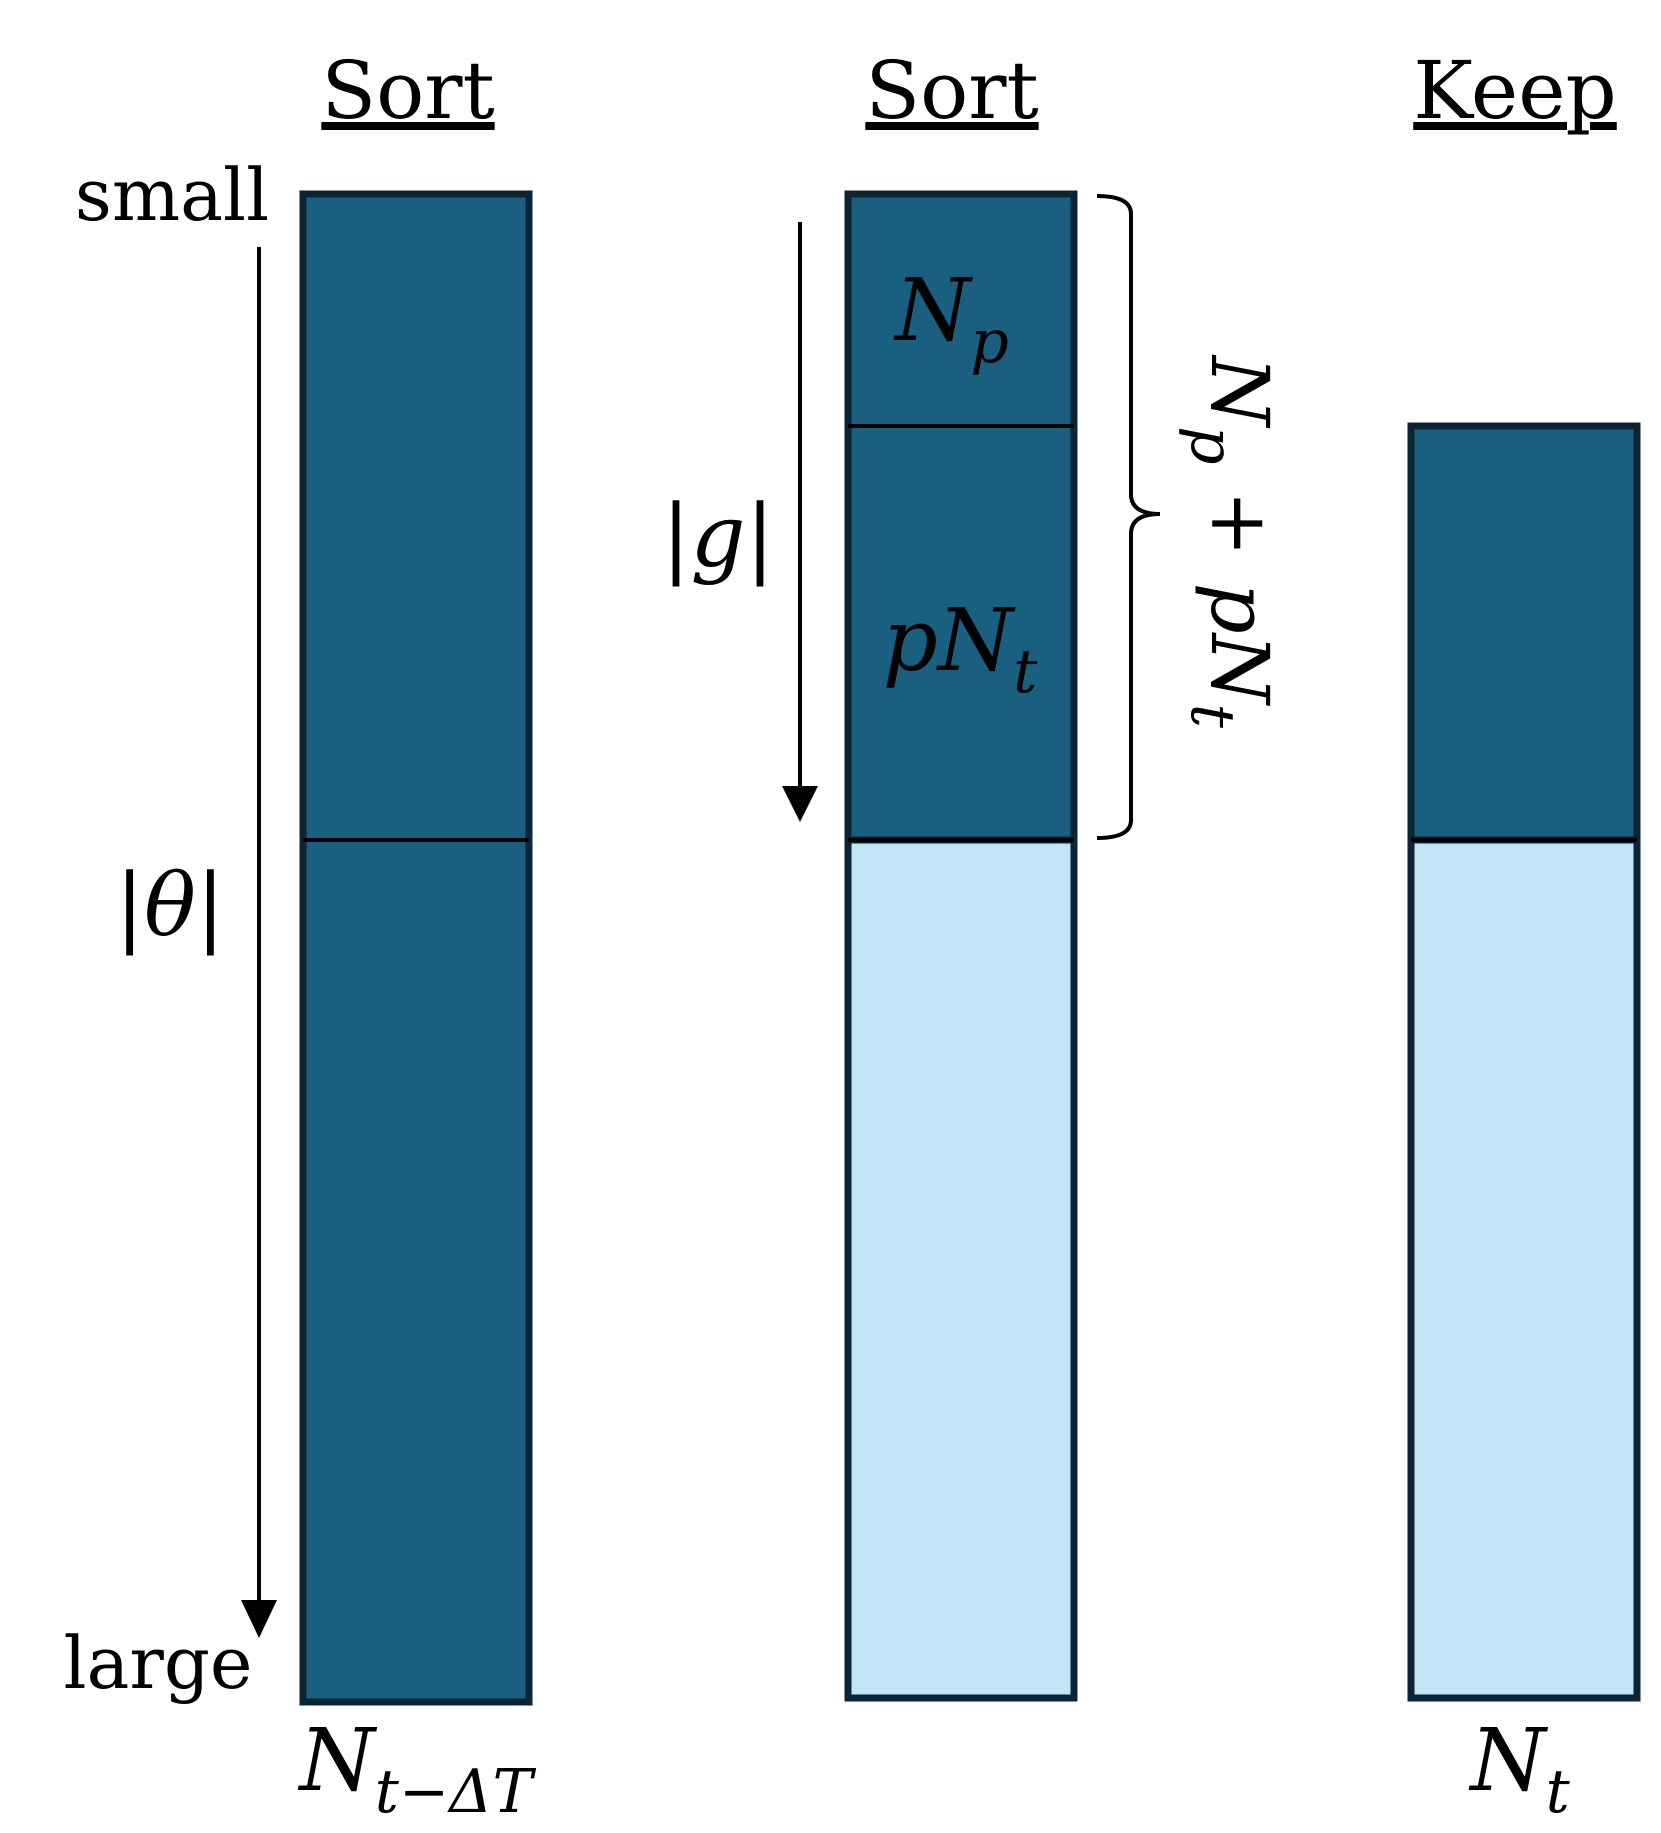 The height and width of the screenshot is (1833, 1661). I want to click on column3-dark-segment, so click(1524, 633).